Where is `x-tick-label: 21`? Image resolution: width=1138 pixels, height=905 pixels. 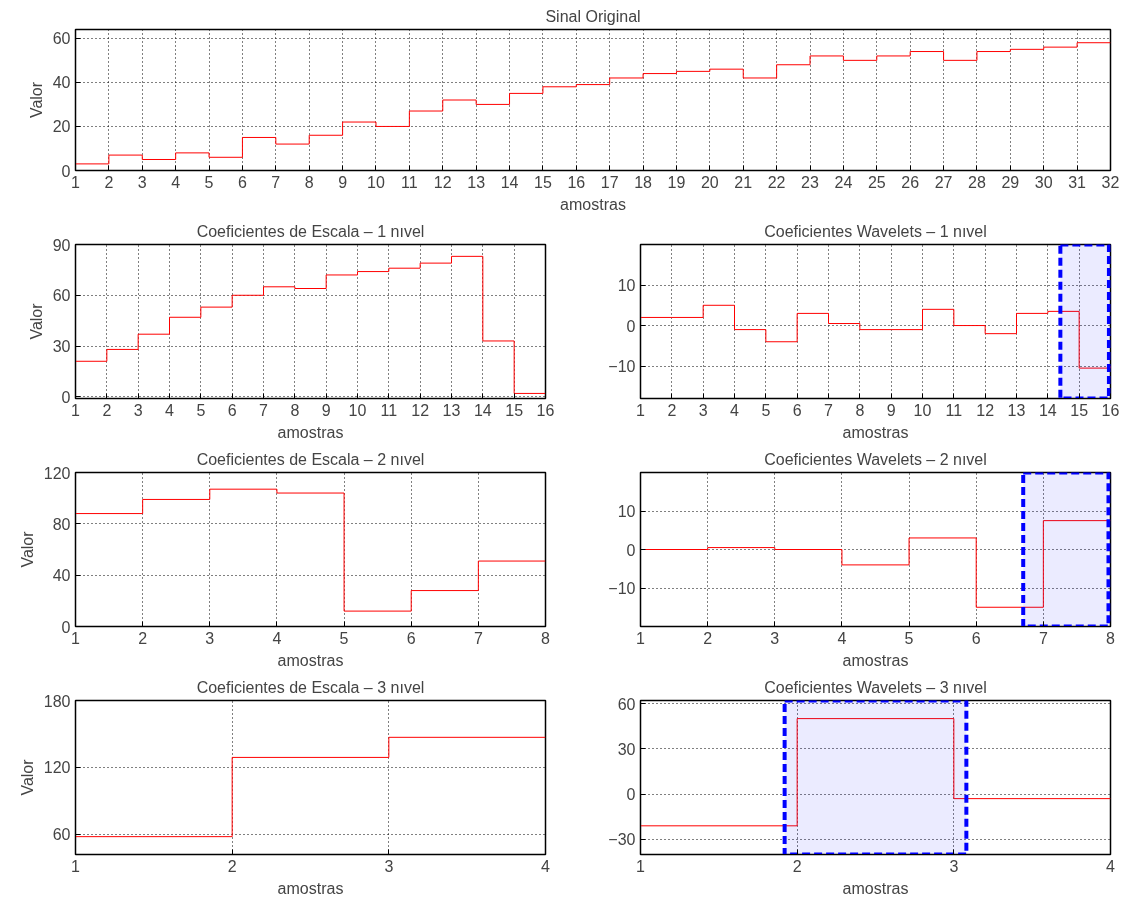
x-tick-label: 21 is located at coordinates (743, 182).